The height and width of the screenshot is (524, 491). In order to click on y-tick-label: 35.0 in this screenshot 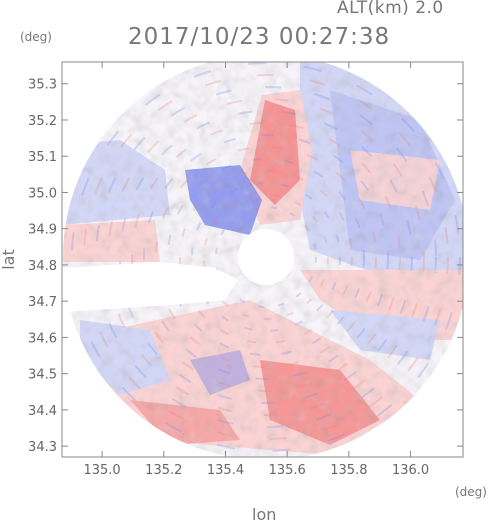, I will do `click(42, 193)`.